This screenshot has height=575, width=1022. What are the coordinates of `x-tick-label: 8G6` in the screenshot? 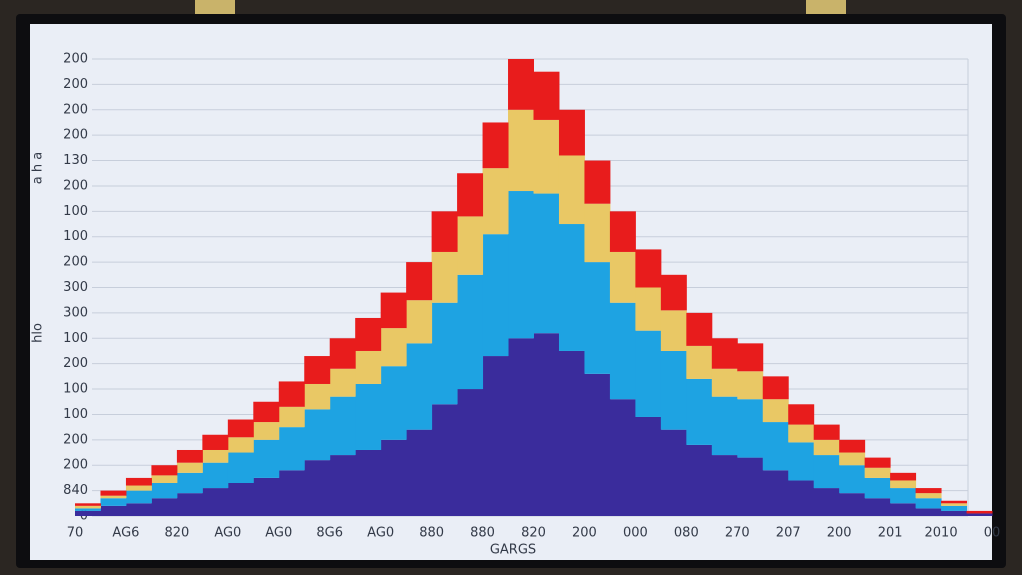 It's located at (329, 533).